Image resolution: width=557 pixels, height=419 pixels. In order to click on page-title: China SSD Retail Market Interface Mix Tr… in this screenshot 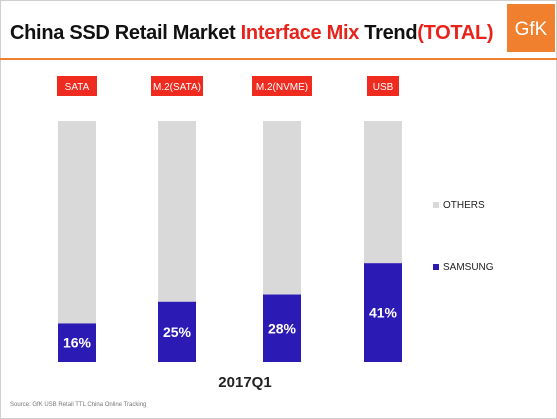, I will do `click(252, 33)`.